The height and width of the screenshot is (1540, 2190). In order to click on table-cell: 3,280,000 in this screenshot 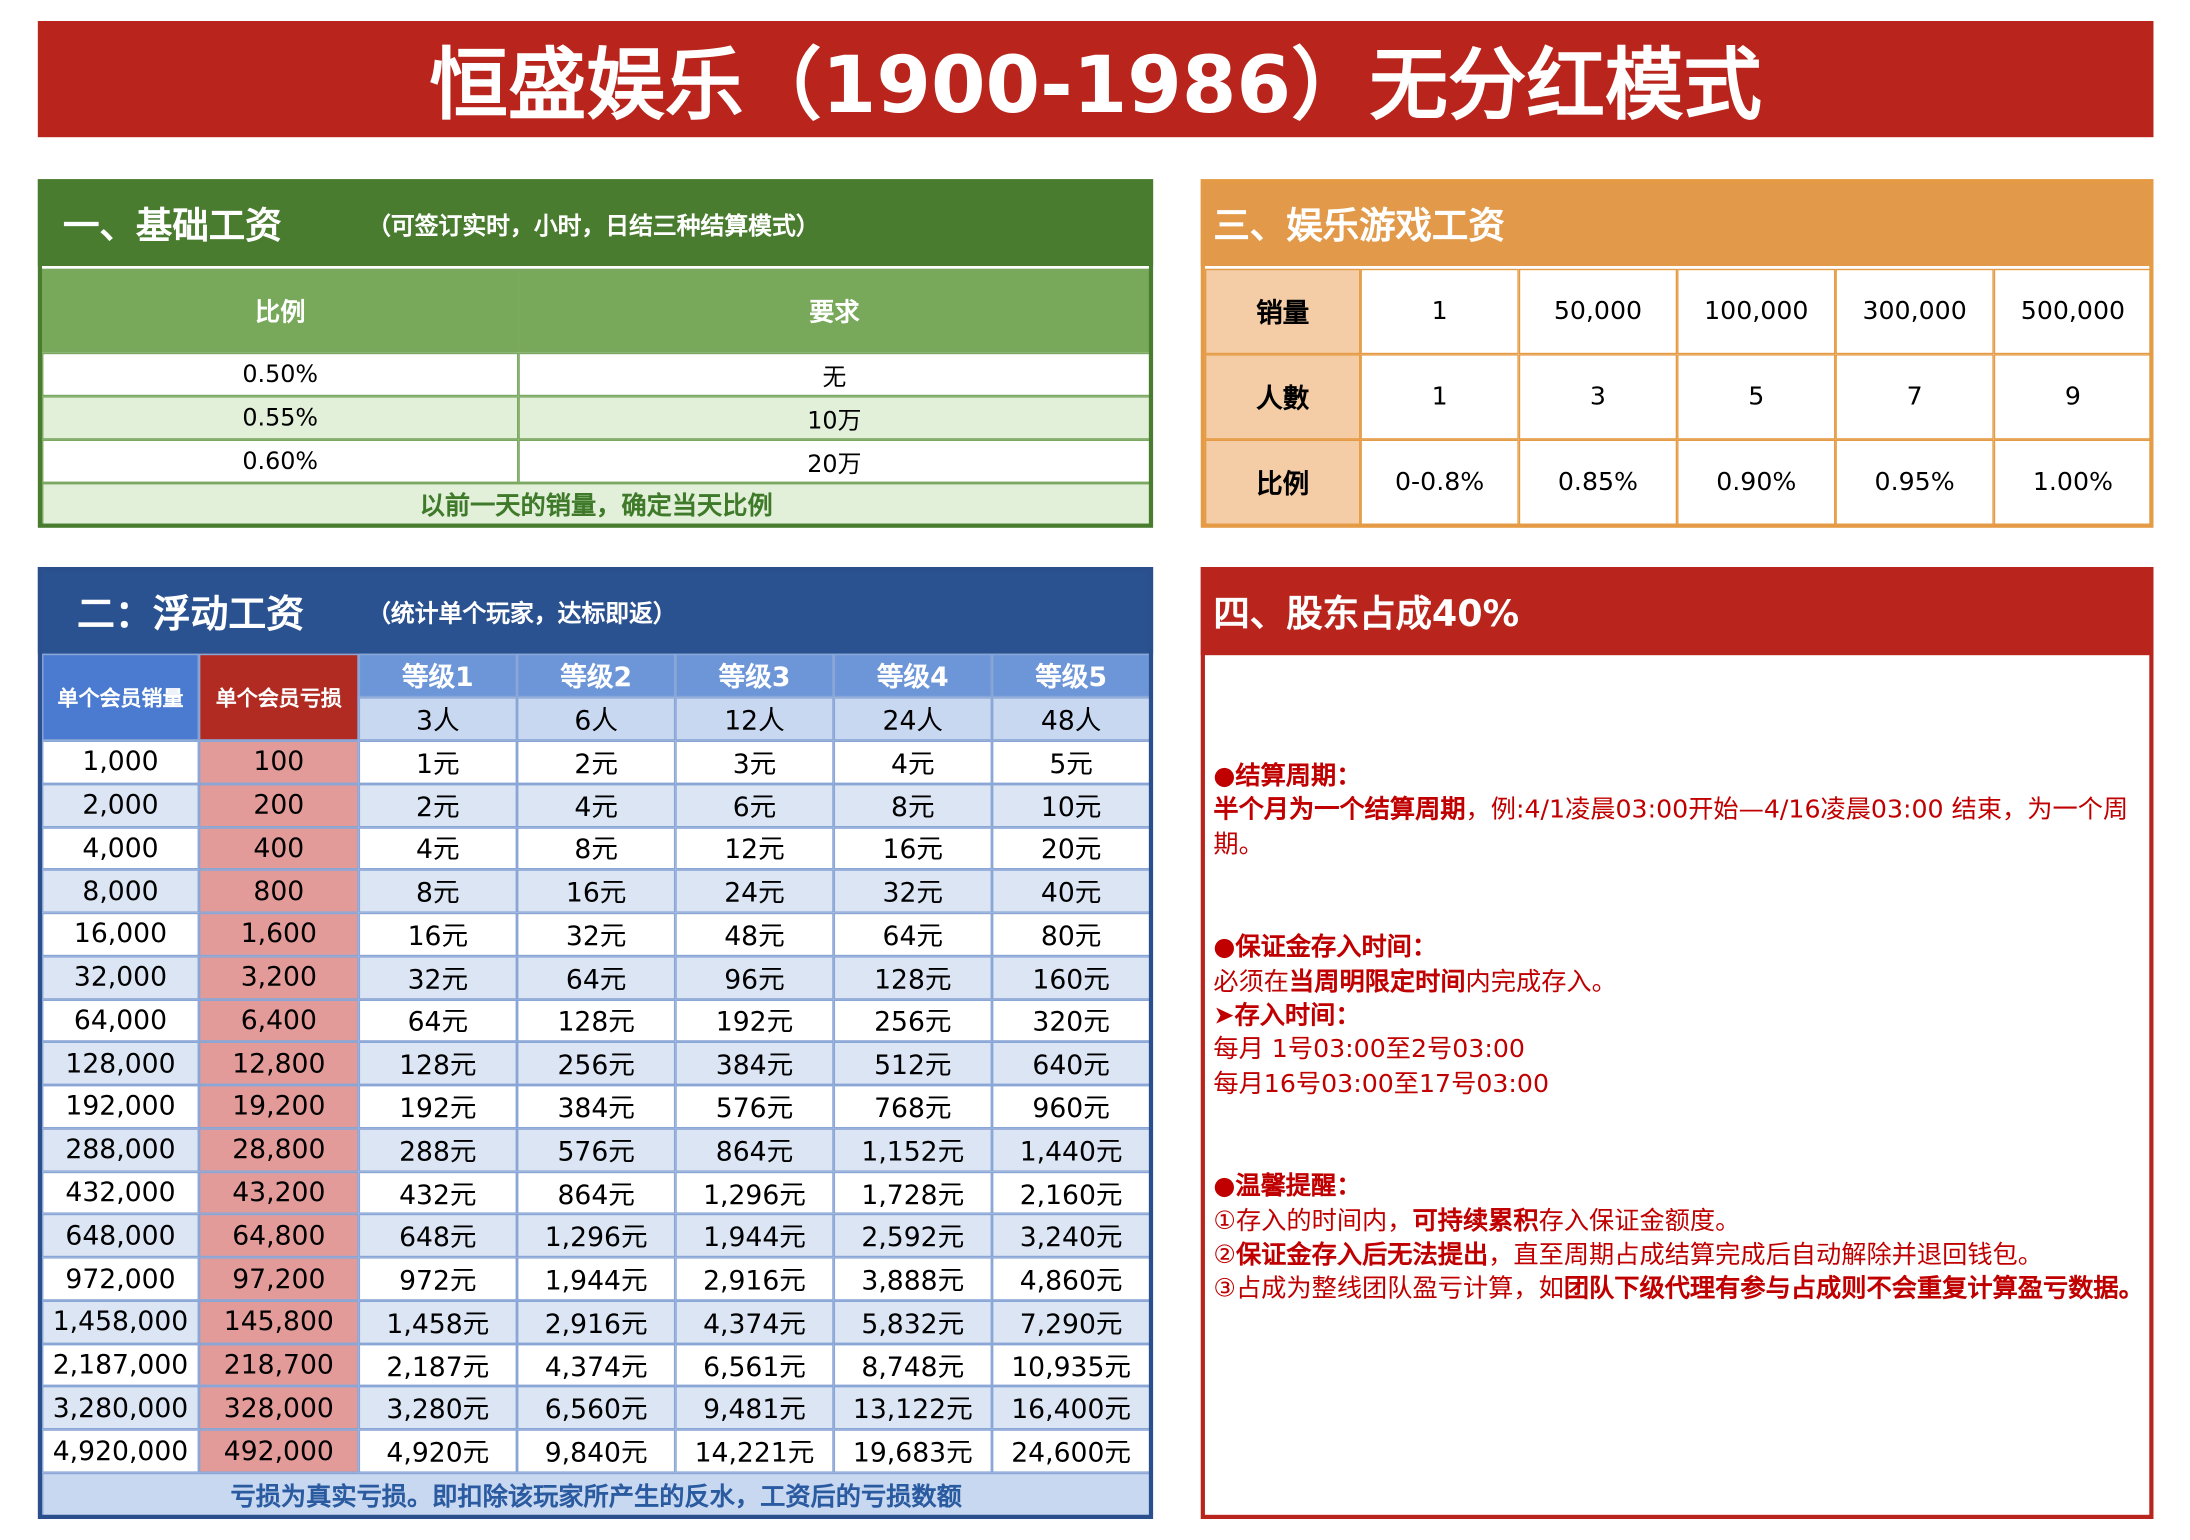, I will do `click(120, 1408)`.